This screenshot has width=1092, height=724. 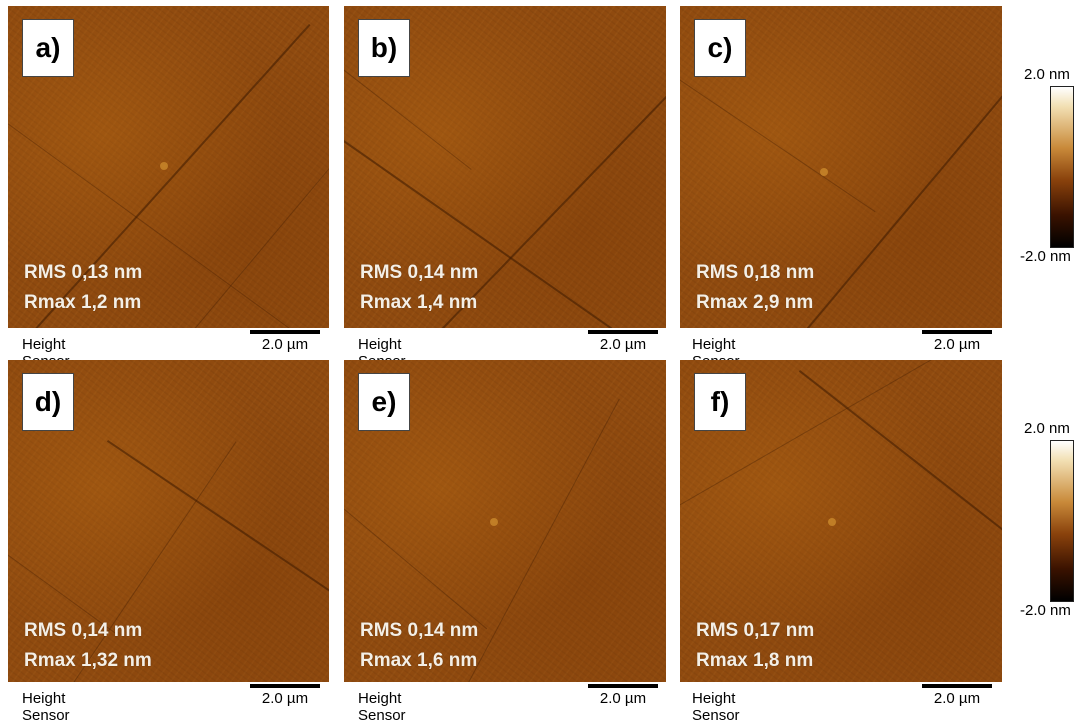 I want to click on color-scale-bar-top: 2.0 nm -2.0 nm, so click(x=1055, y=166).